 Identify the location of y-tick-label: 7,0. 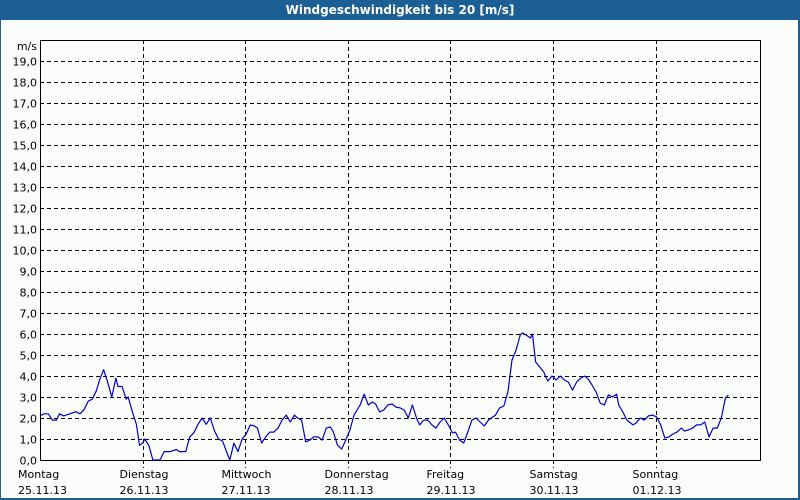
(29, 314).